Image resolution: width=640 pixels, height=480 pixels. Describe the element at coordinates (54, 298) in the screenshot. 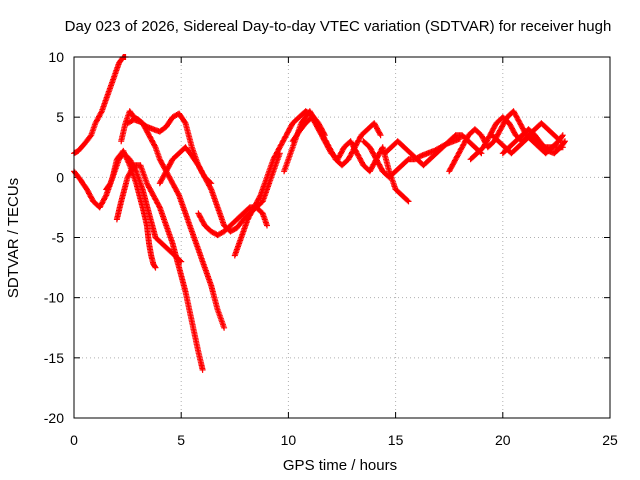

I see `y-tick-label: -10` at that location.